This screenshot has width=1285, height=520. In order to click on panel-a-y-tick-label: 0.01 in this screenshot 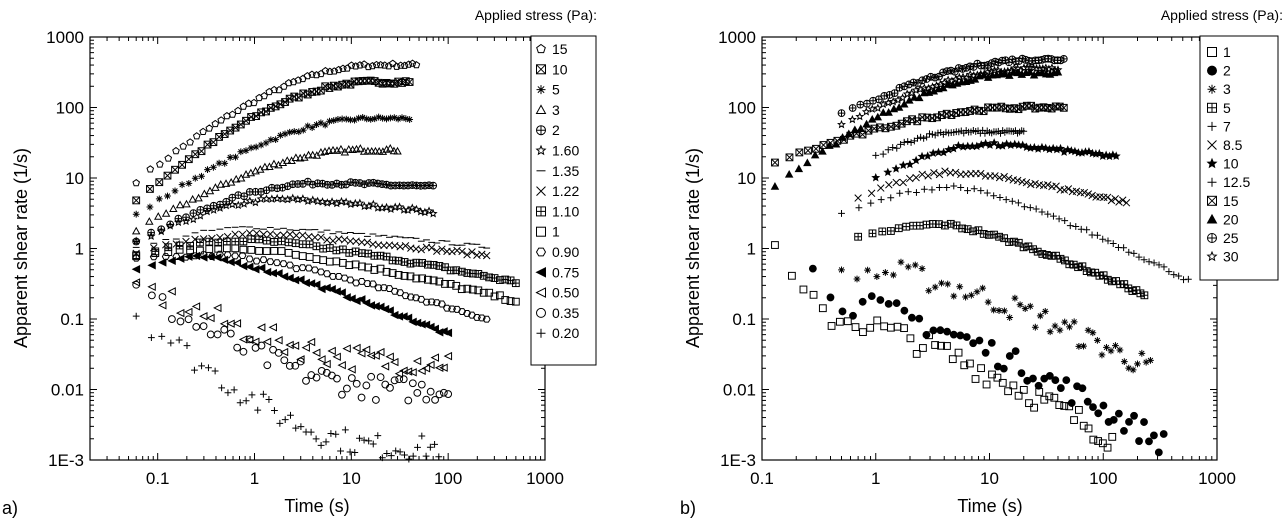, I will do `click(67, 390)`.